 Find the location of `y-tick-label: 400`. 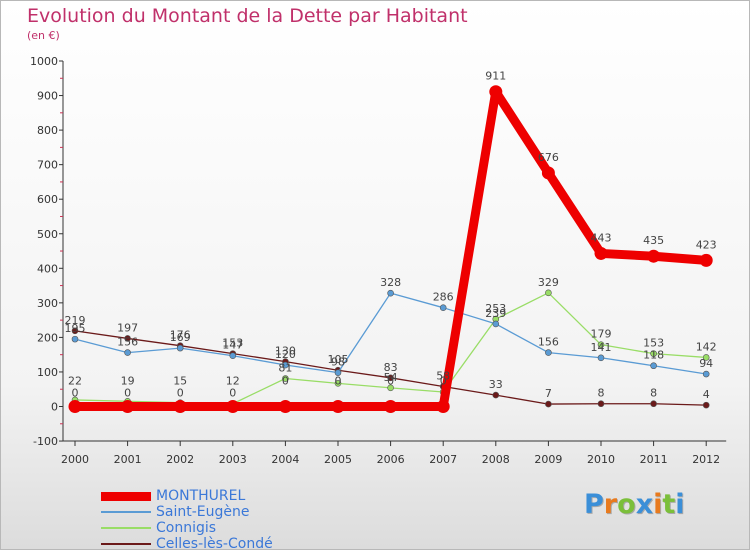

y-tick-label: 400 is located at coordinates (47, 268).